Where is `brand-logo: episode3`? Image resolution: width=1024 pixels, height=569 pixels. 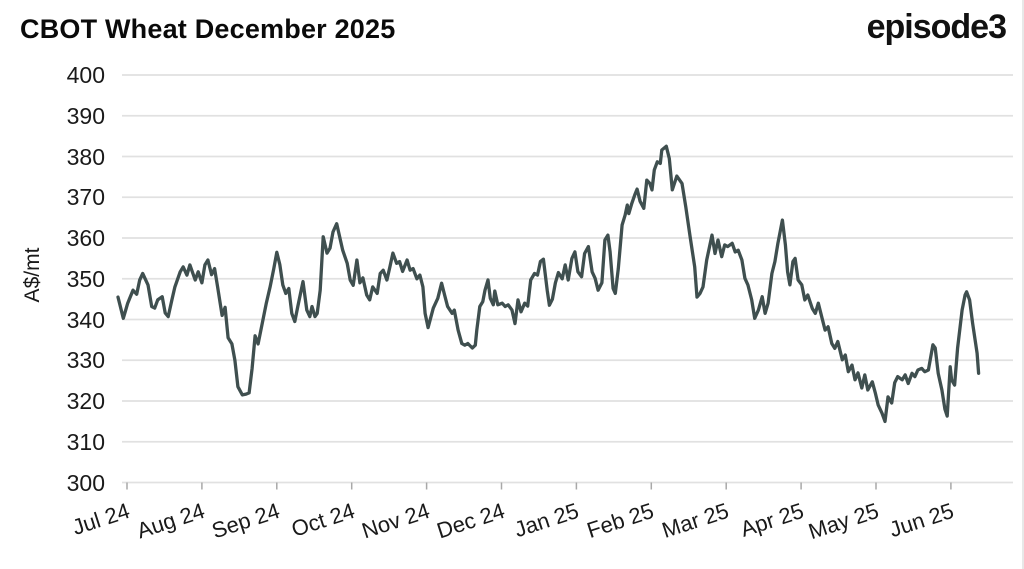
brand-logo: episode3 is located at coordinates (936, 27).